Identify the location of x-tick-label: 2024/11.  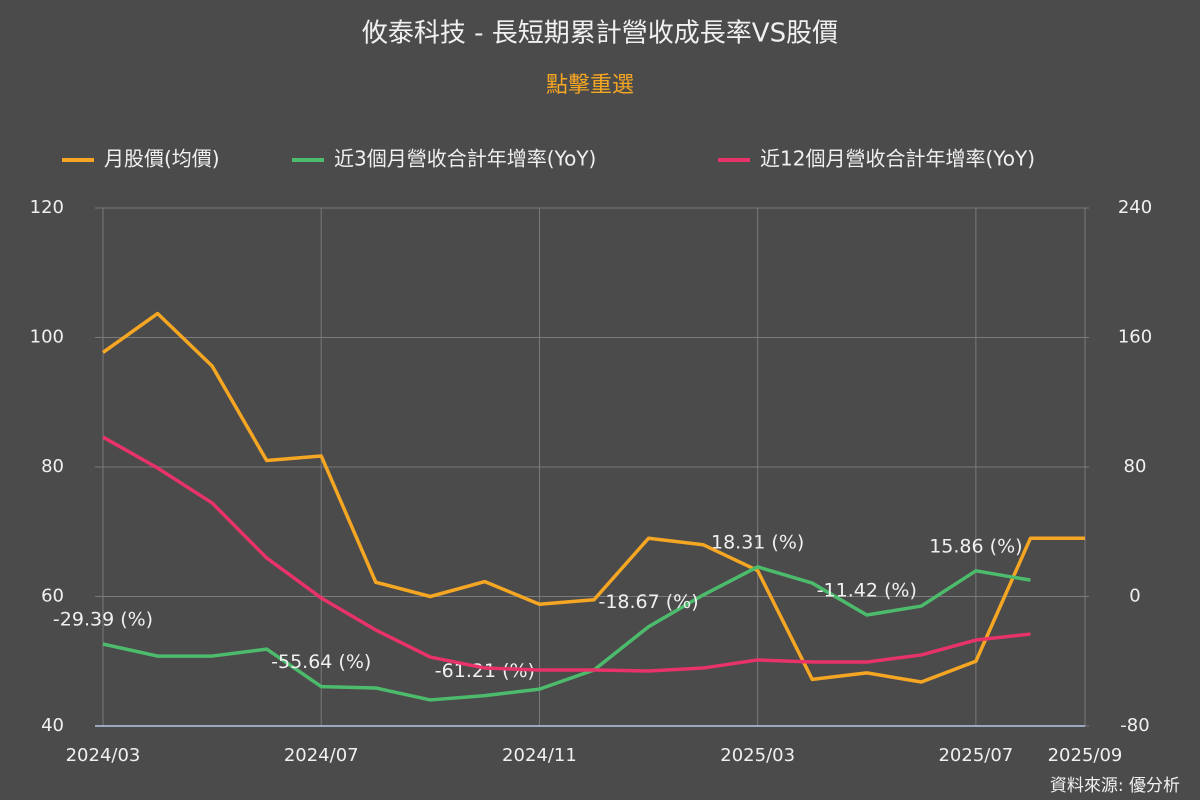
(539, 755).